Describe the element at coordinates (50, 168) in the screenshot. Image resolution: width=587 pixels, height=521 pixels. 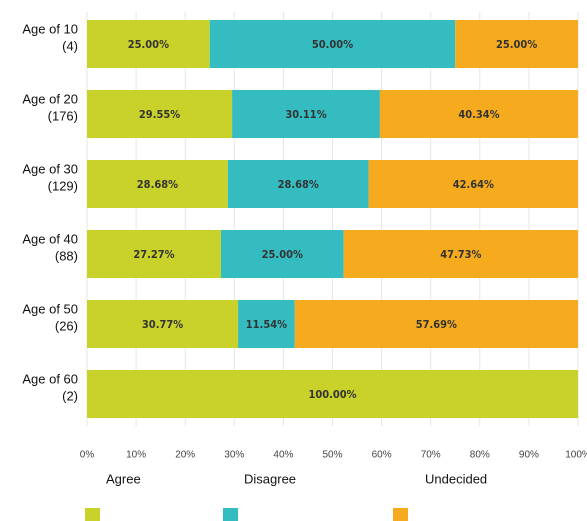
I see `category-label: Age of 30` at that location.